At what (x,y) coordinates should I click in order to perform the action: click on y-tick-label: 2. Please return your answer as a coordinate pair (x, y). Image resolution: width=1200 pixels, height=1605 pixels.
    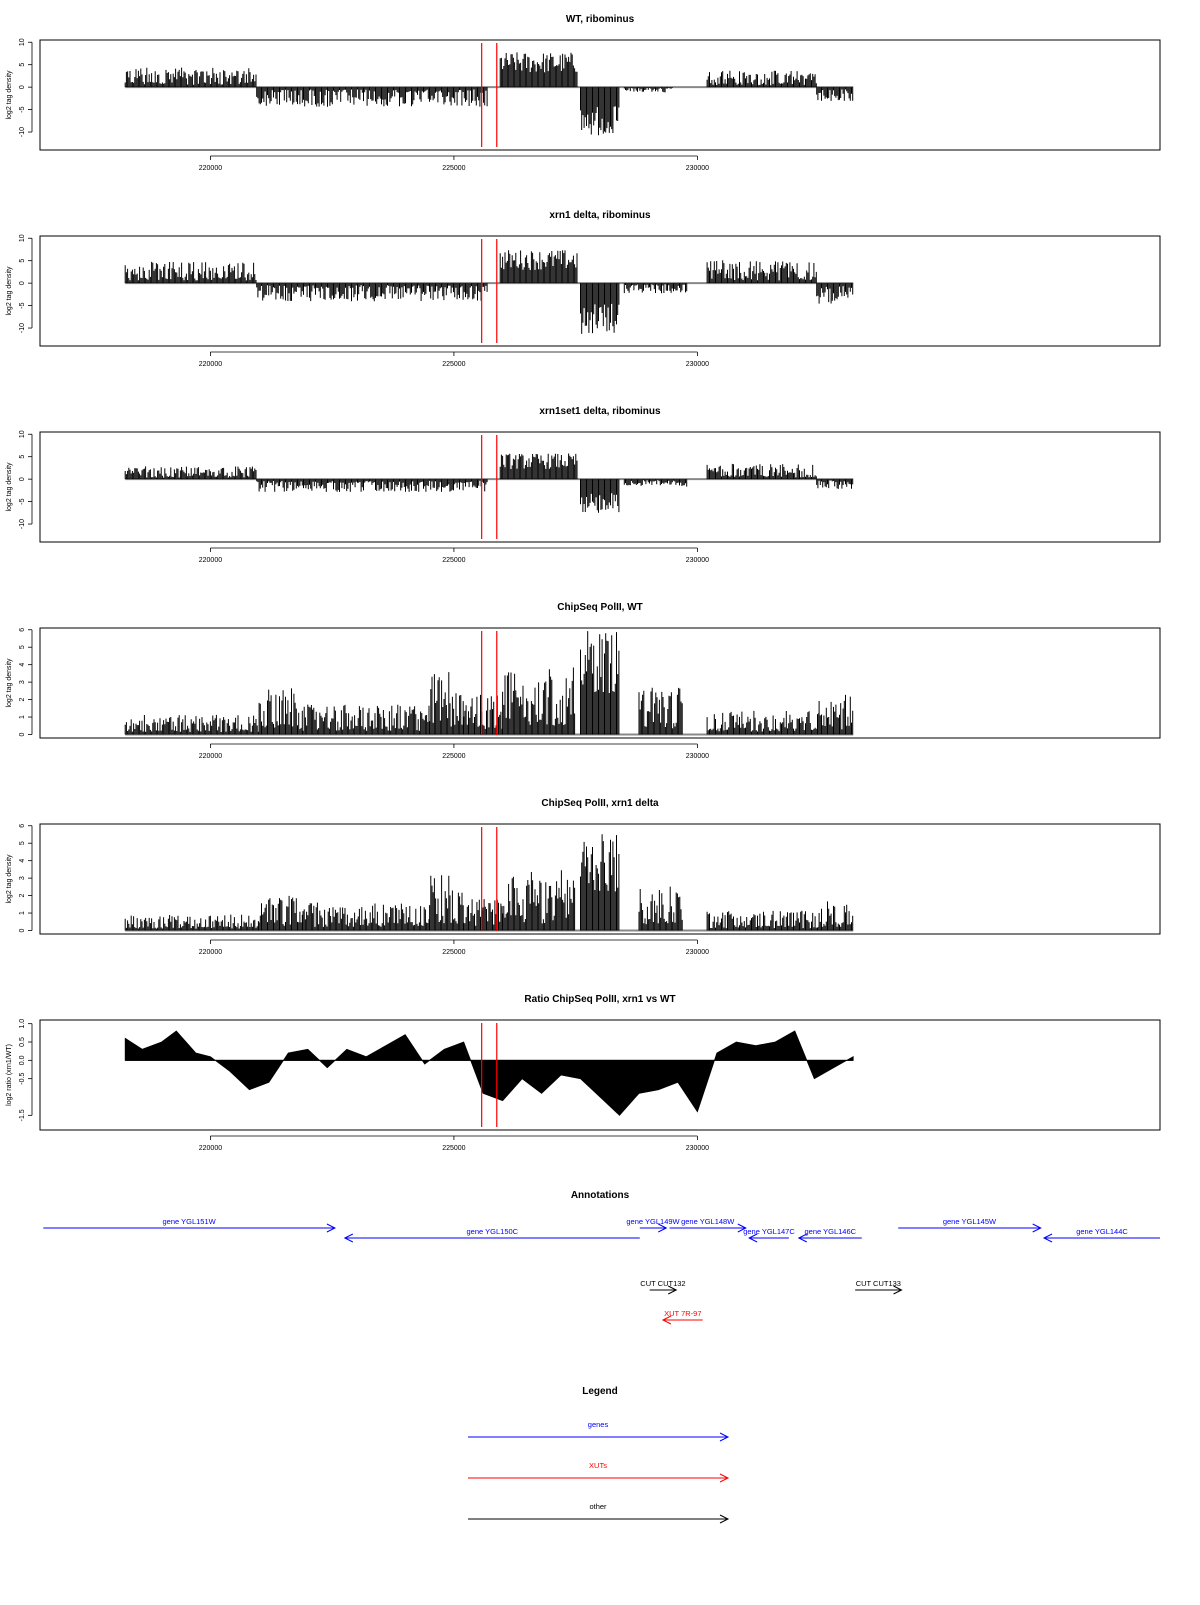
    Looking at the image, I should click on (22, 896).